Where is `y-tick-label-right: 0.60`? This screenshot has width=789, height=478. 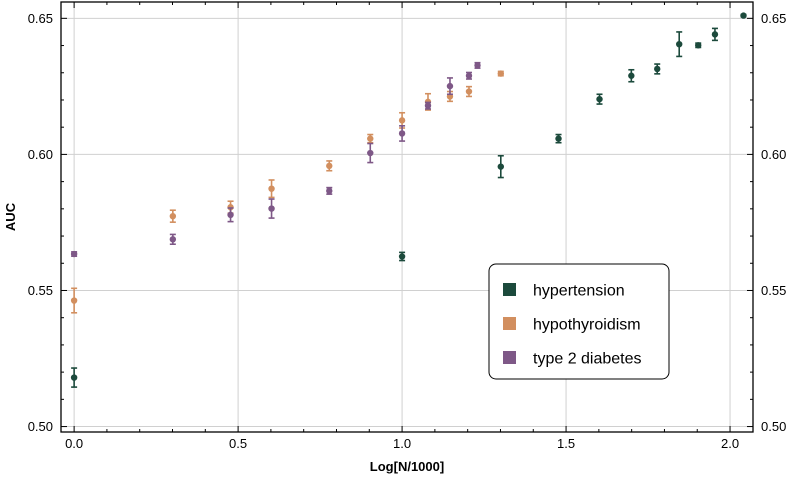 y-tick-label-right: 0.60 is located at coordinates (773, 154).